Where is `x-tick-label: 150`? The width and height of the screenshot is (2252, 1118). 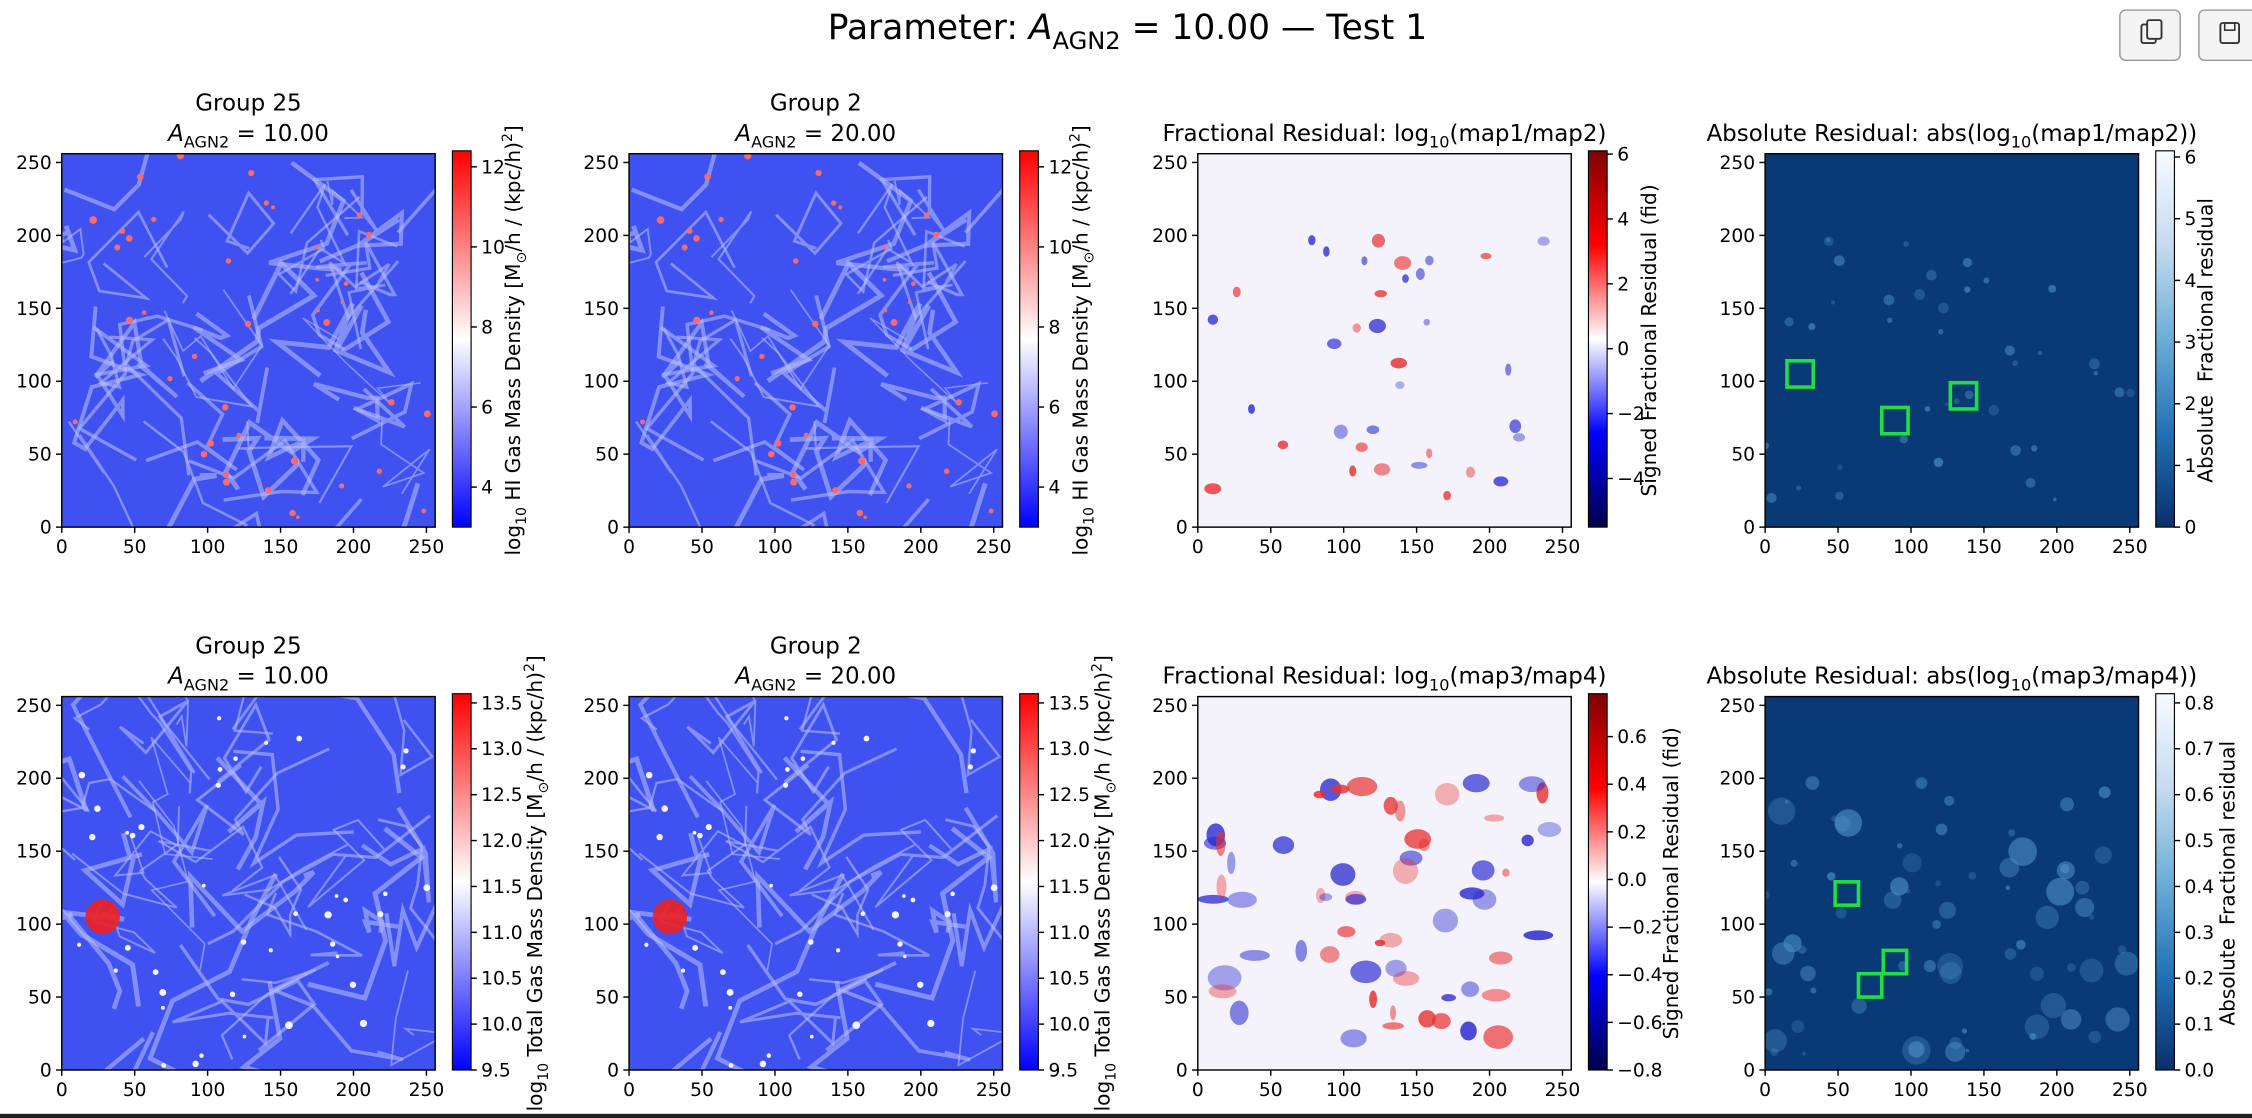
x-tick-label: 150 is located at coordinates (1984, 547).